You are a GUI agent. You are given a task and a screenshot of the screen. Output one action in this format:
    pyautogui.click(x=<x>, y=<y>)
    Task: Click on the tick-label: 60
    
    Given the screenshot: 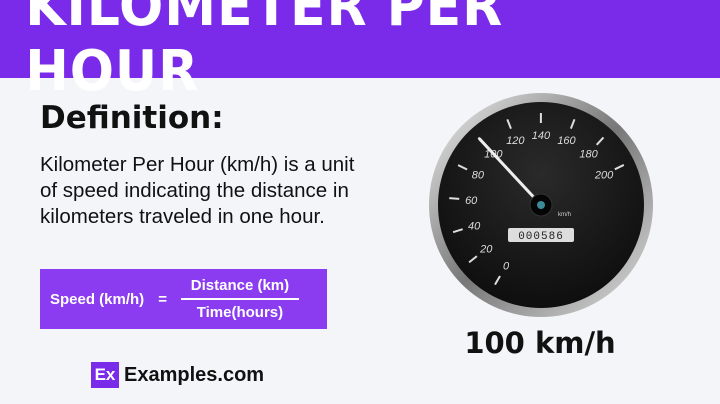 What is the action you would take?
    pyautogui.click(x=471, y=201)
    